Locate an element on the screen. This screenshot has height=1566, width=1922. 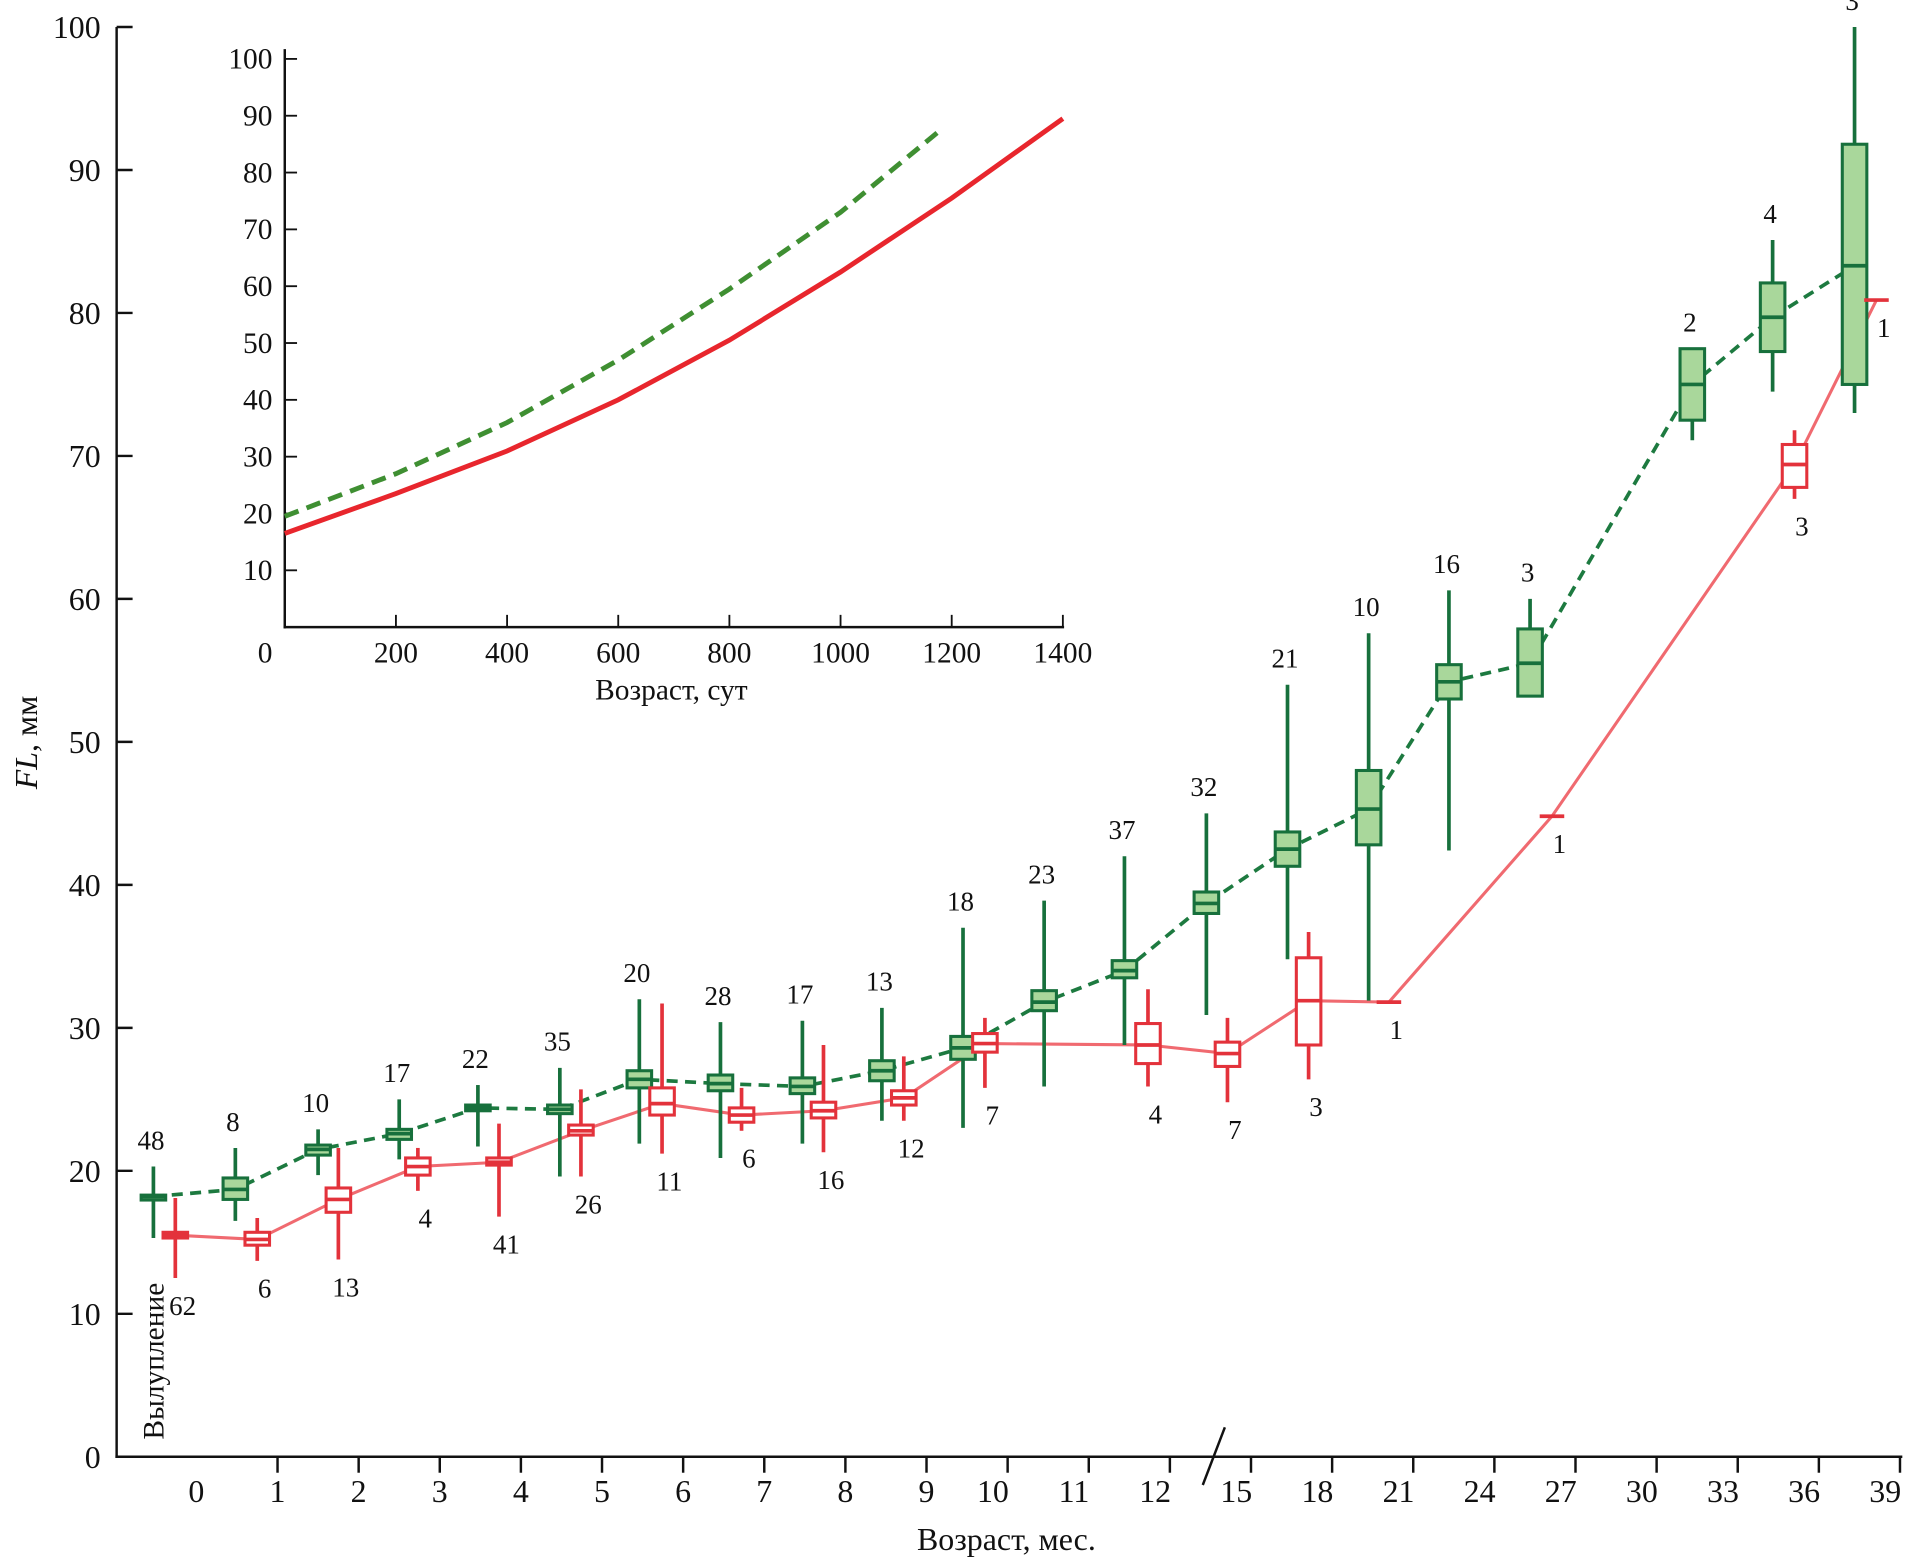
green-box: 48 is located at coordinates (152, 1182).